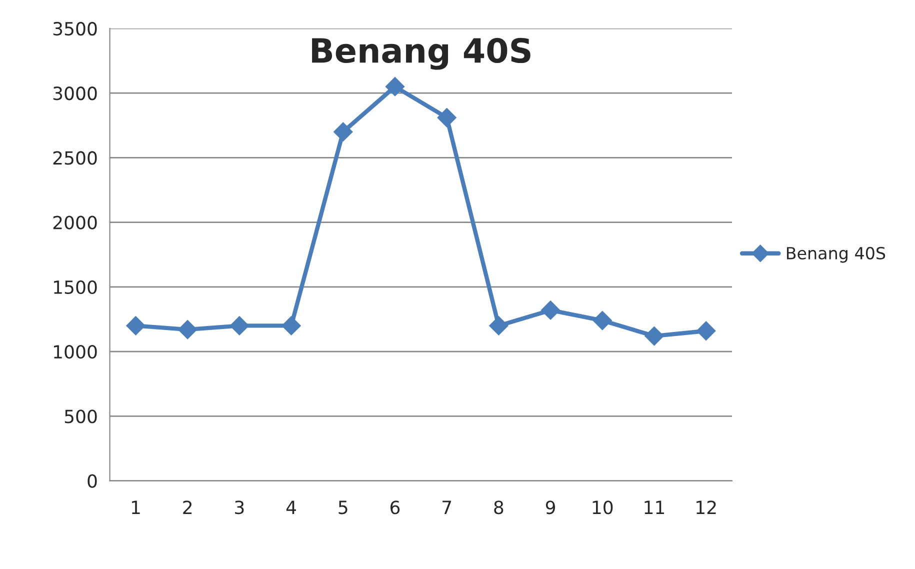 Image resolution: width=915 pixels, height=569 pixels. I want to click on x-tick-label: 2, so click(187, 507).